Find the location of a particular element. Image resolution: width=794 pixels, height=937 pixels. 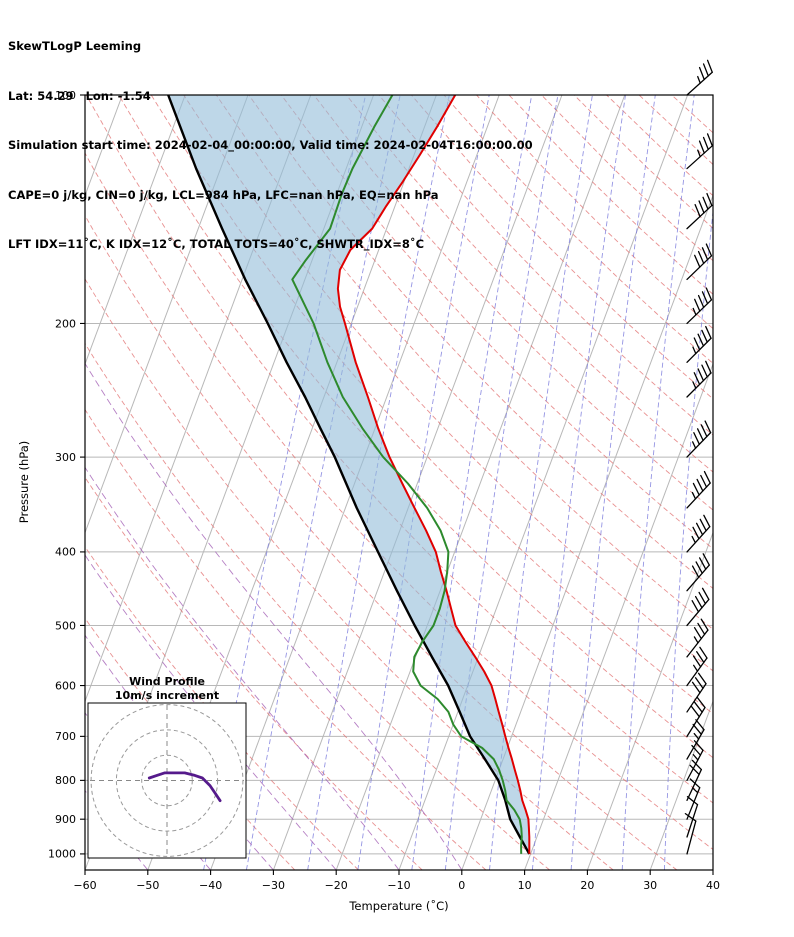

hodograph-trace is located at coordinates (184, 787).